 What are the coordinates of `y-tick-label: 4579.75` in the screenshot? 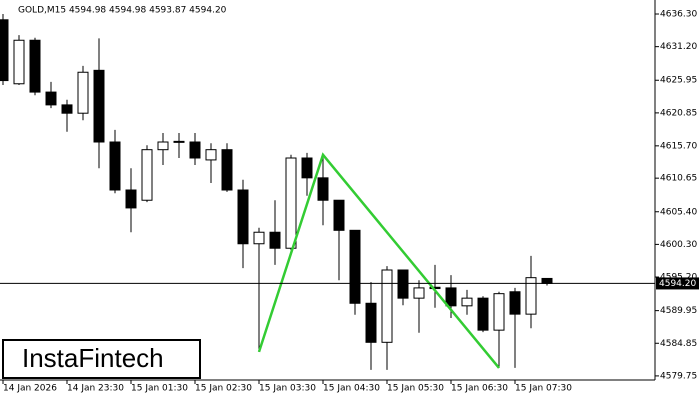 It's located at (678, 376).